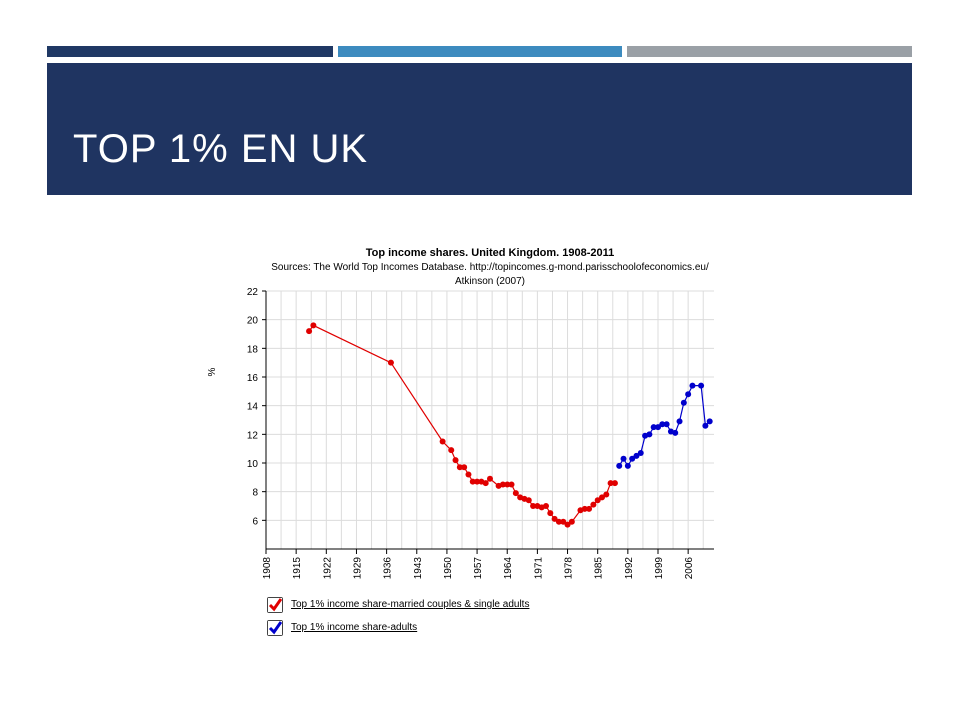  I want to click on chart-subtitle-line: Atkinson (2007), so click(490, 281).